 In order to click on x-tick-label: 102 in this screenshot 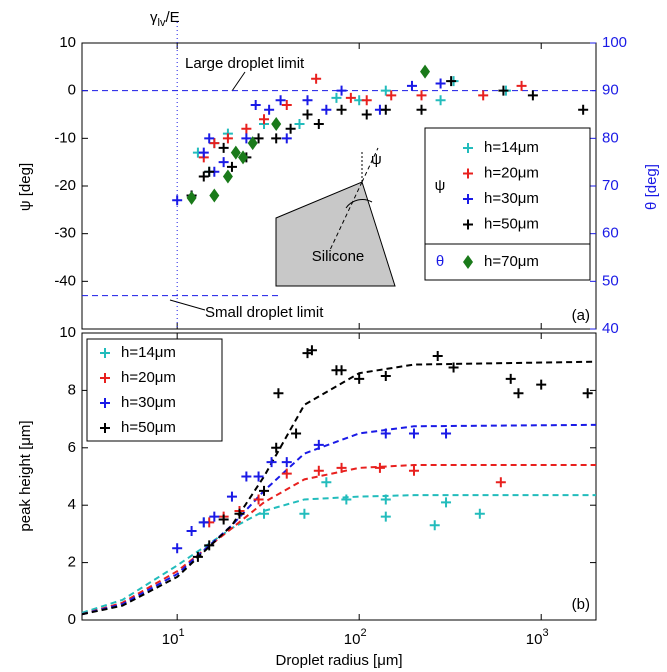, I will do `click(355, 637)`.